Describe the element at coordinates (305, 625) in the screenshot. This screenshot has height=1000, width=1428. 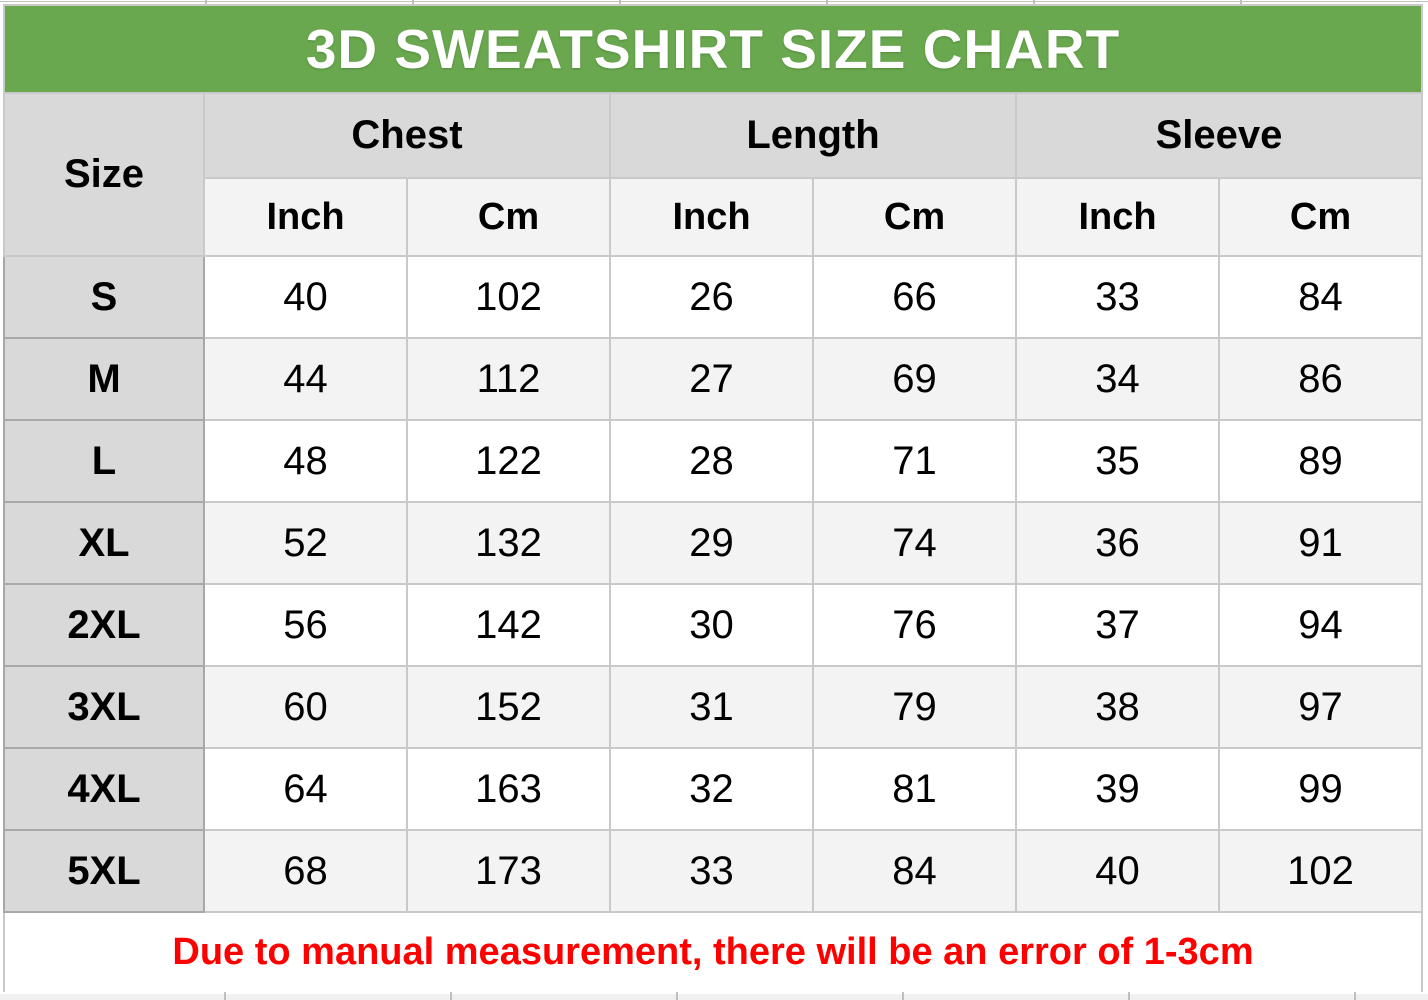
I see `value-cell: 56` at that location.